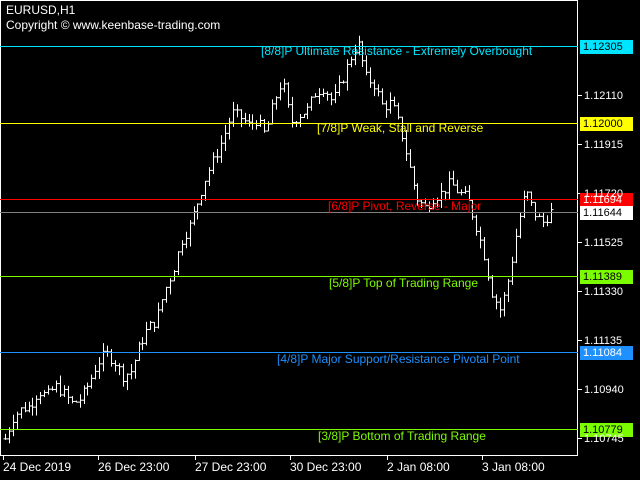 The height and width of the screenshot is (480, 640). Describe the element at coordinates (113, 25) in the screenshot. I see `copyright-label: Copyright © www.keenbase-trading.com` at that location.